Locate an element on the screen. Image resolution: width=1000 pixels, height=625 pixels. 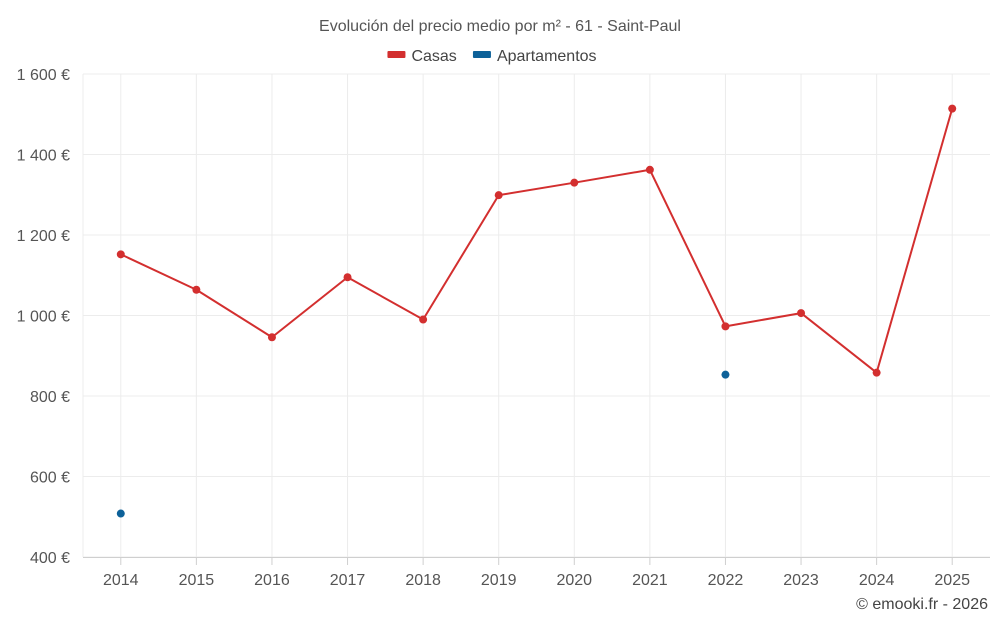
y-tick-label: 400 € is located at coordinates (50, 558).